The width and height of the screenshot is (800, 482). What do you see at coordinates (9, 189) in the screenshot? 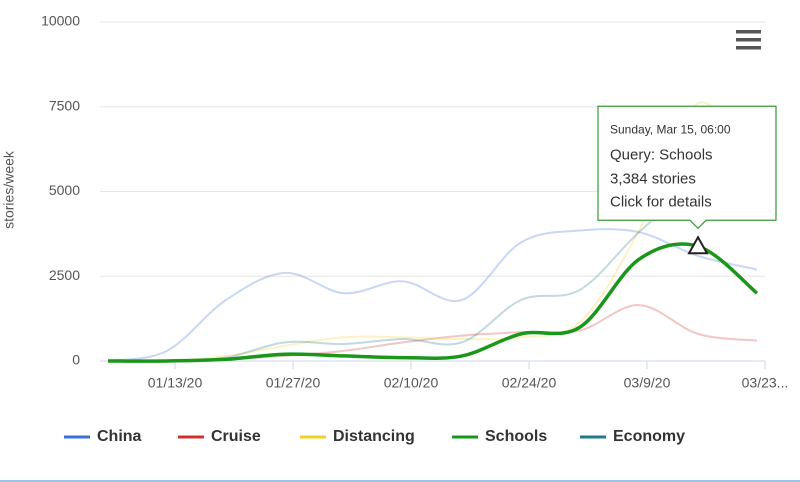
I see `y-axis-label: stories/week` at bounding box center [9, 189].